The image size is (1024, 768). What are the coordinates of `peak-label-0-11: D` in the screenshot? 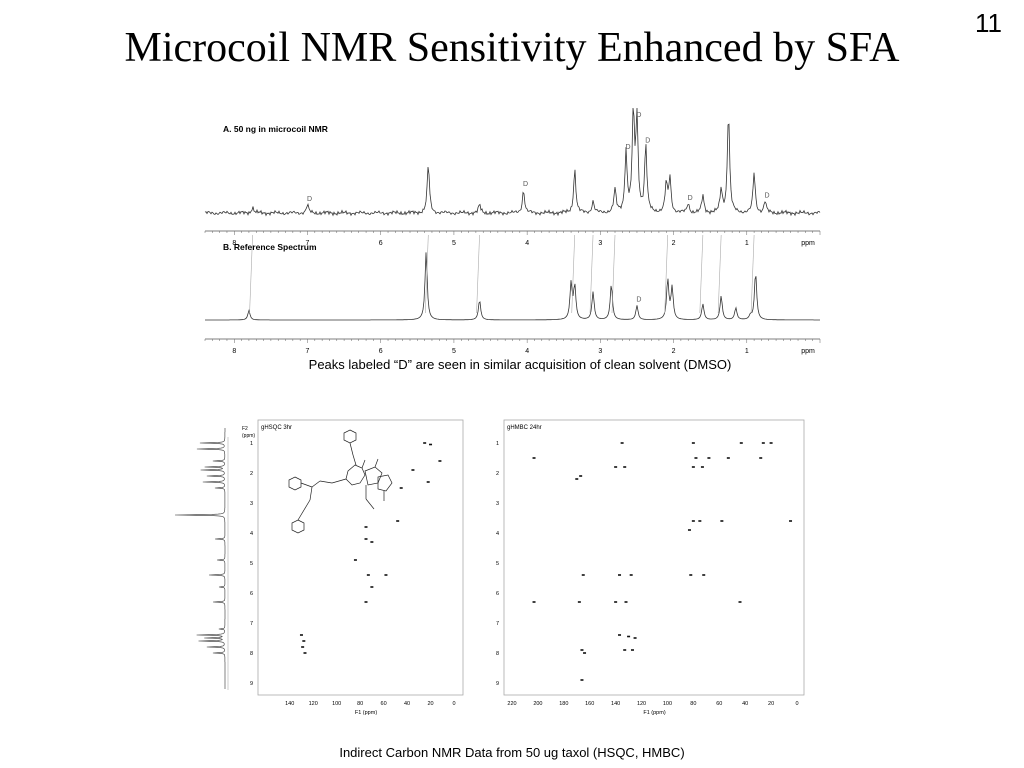 It's located at (647, 140).